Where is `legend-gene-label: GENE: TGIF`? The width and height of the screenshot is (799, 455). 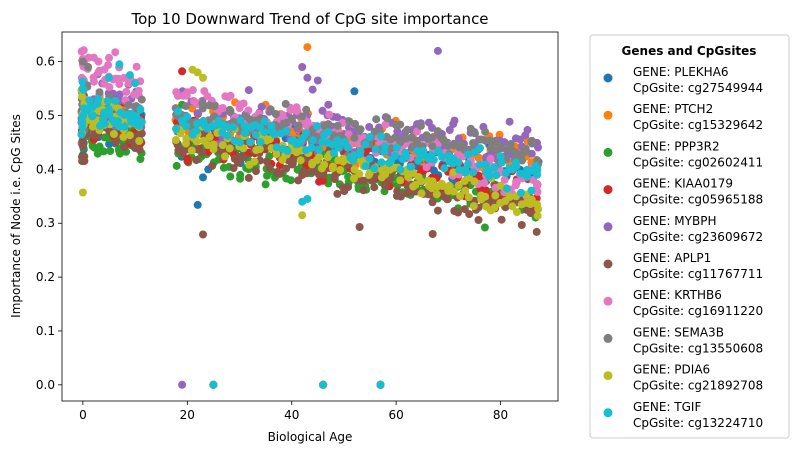 legend-gene-label: GENE: TGIF is located at coordinates (667, 407).